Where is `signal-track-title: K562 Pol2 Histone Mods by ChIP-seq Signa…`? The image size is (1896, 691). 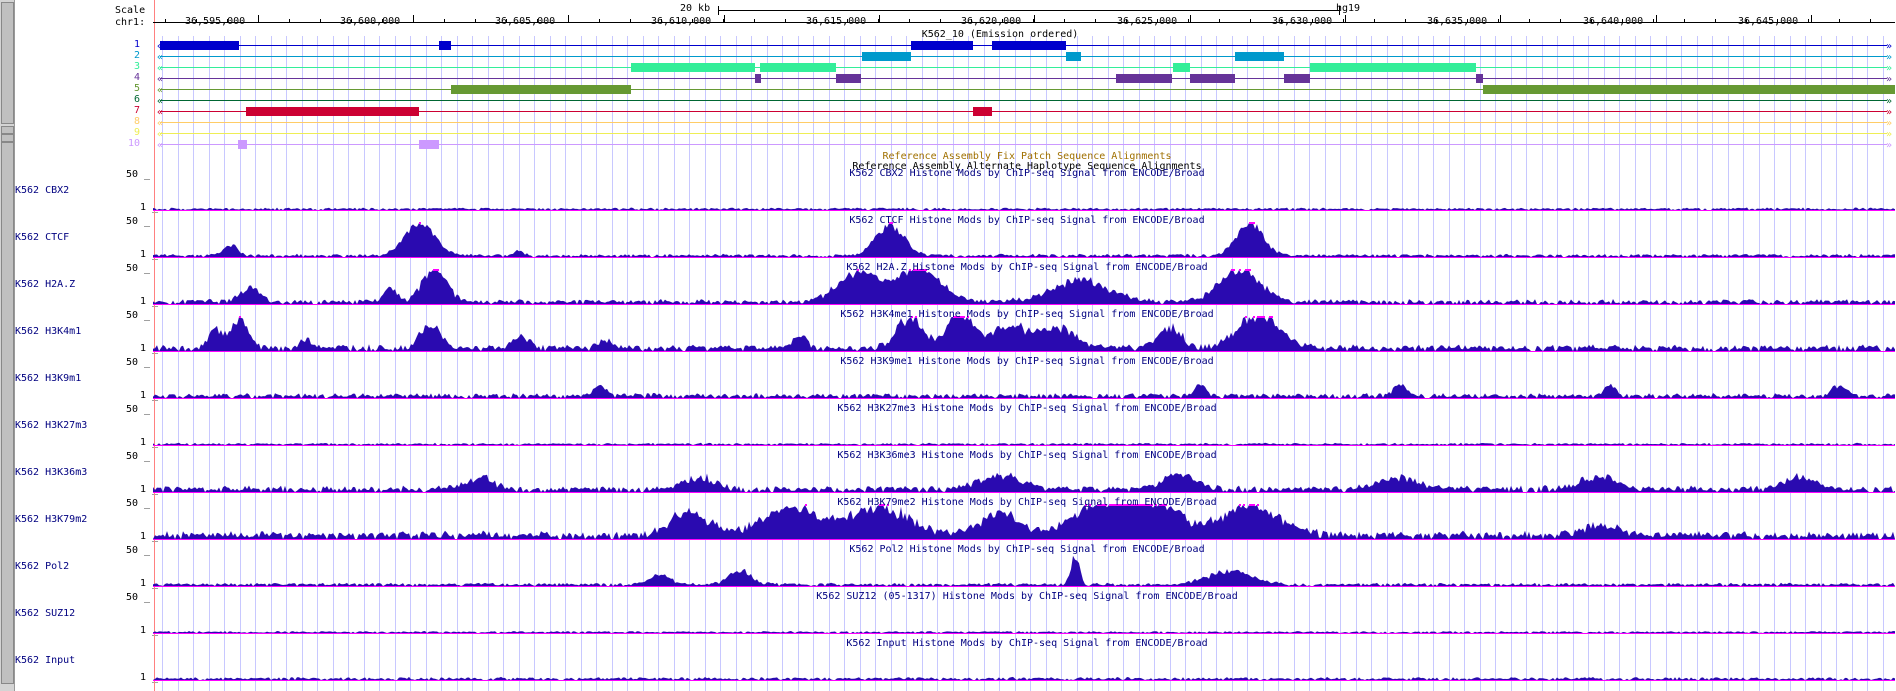 signal-track-title: K562 Pol2 Histone Mods by ChIP-seq Signa… is located at coordinates (1027, 549).